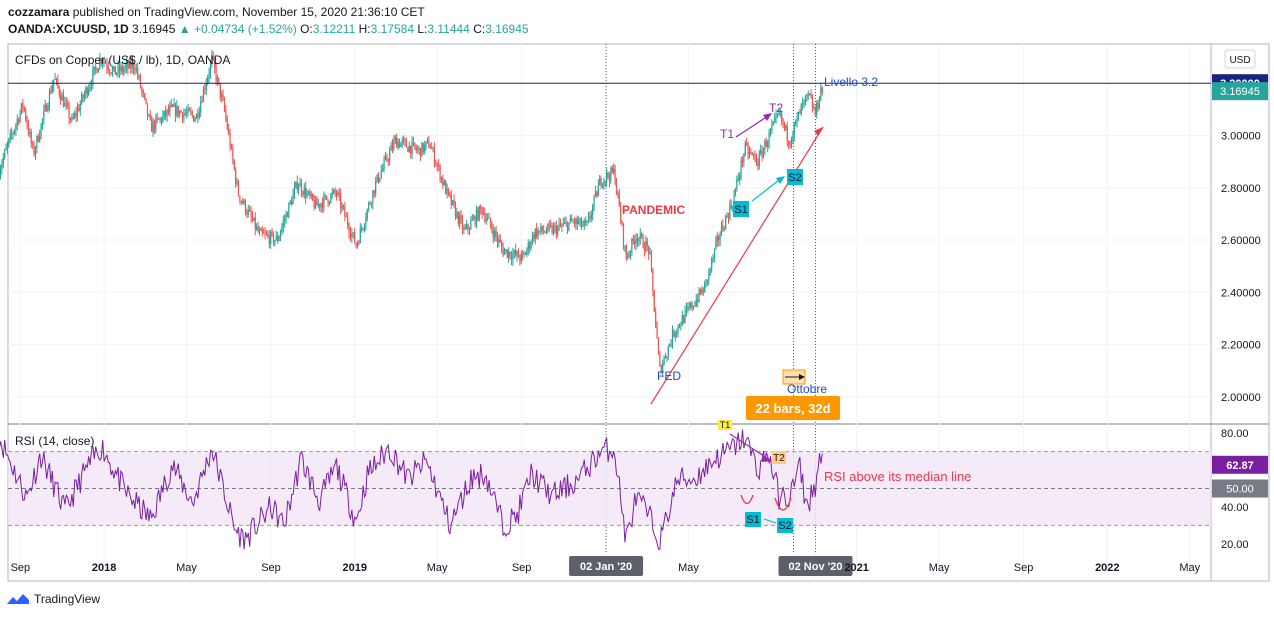 The image size is (1274, 618). What do you see at coordinates (364, 29) in the screenshot?
I see `high-label: H:` at bounding box center [364, 29].